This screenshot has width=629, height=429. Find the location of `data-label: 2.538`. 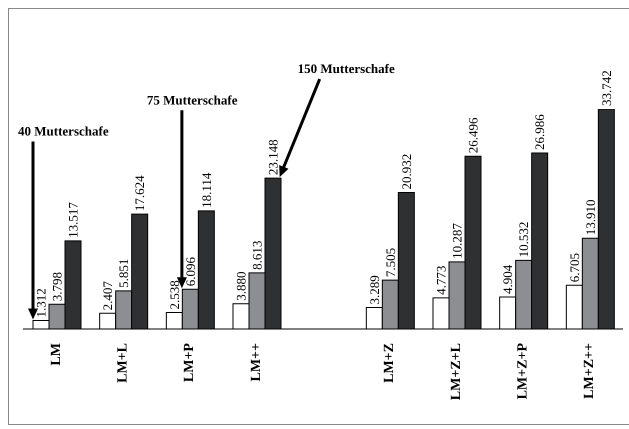

data-label: 2.538 is located at coordinates (174, 295).